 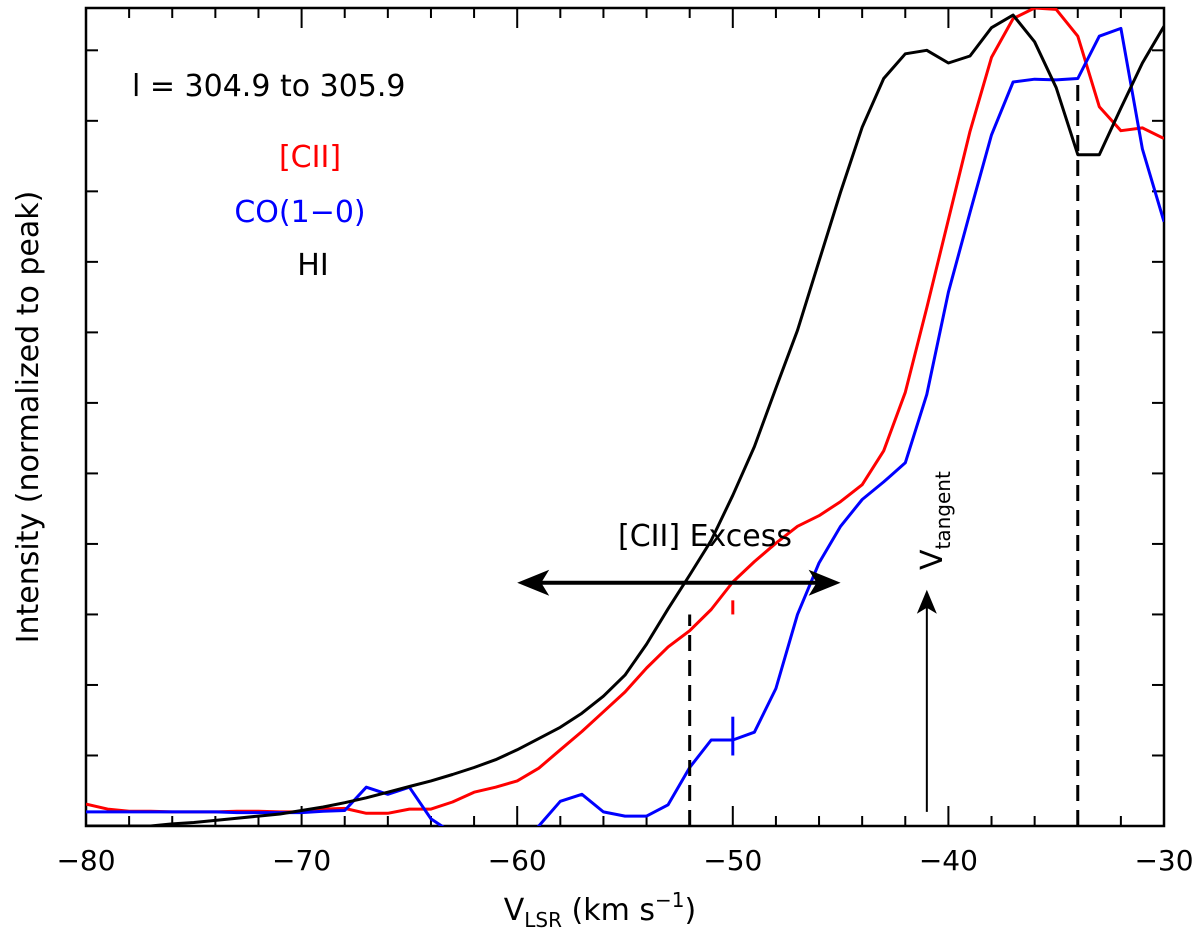 I want to click on cii-excess-label: [CII] Excess, so click(x=705, y=536).